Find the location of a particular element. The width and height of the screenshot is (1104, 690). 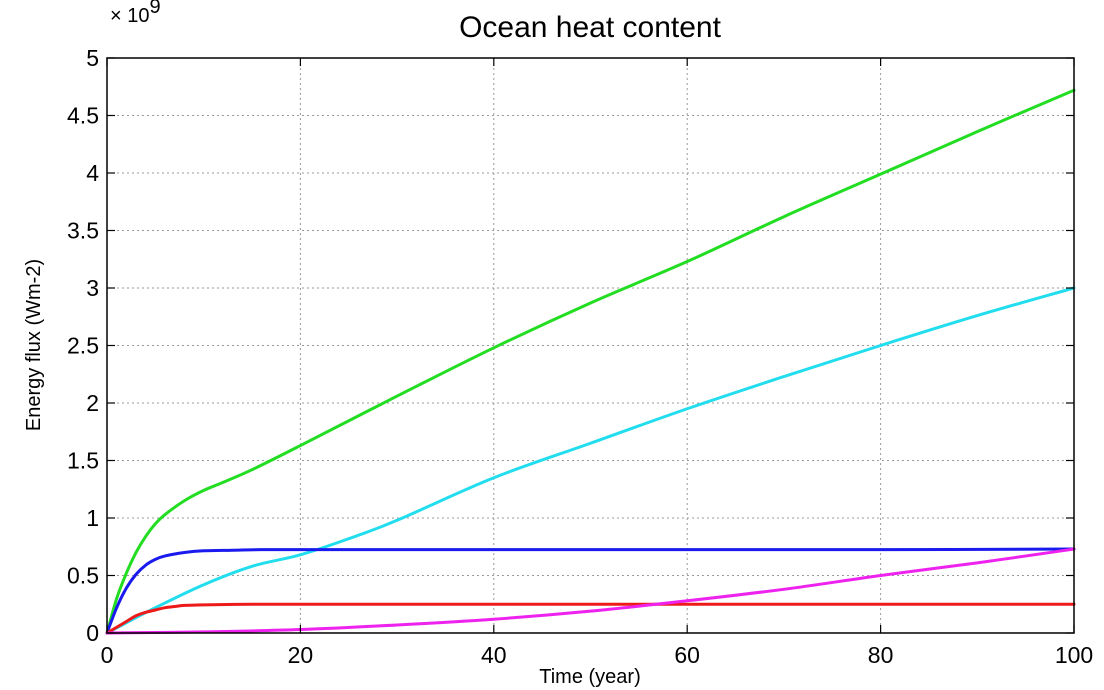

x-axis-label: Time (year) is located at coordinates (589, 677).